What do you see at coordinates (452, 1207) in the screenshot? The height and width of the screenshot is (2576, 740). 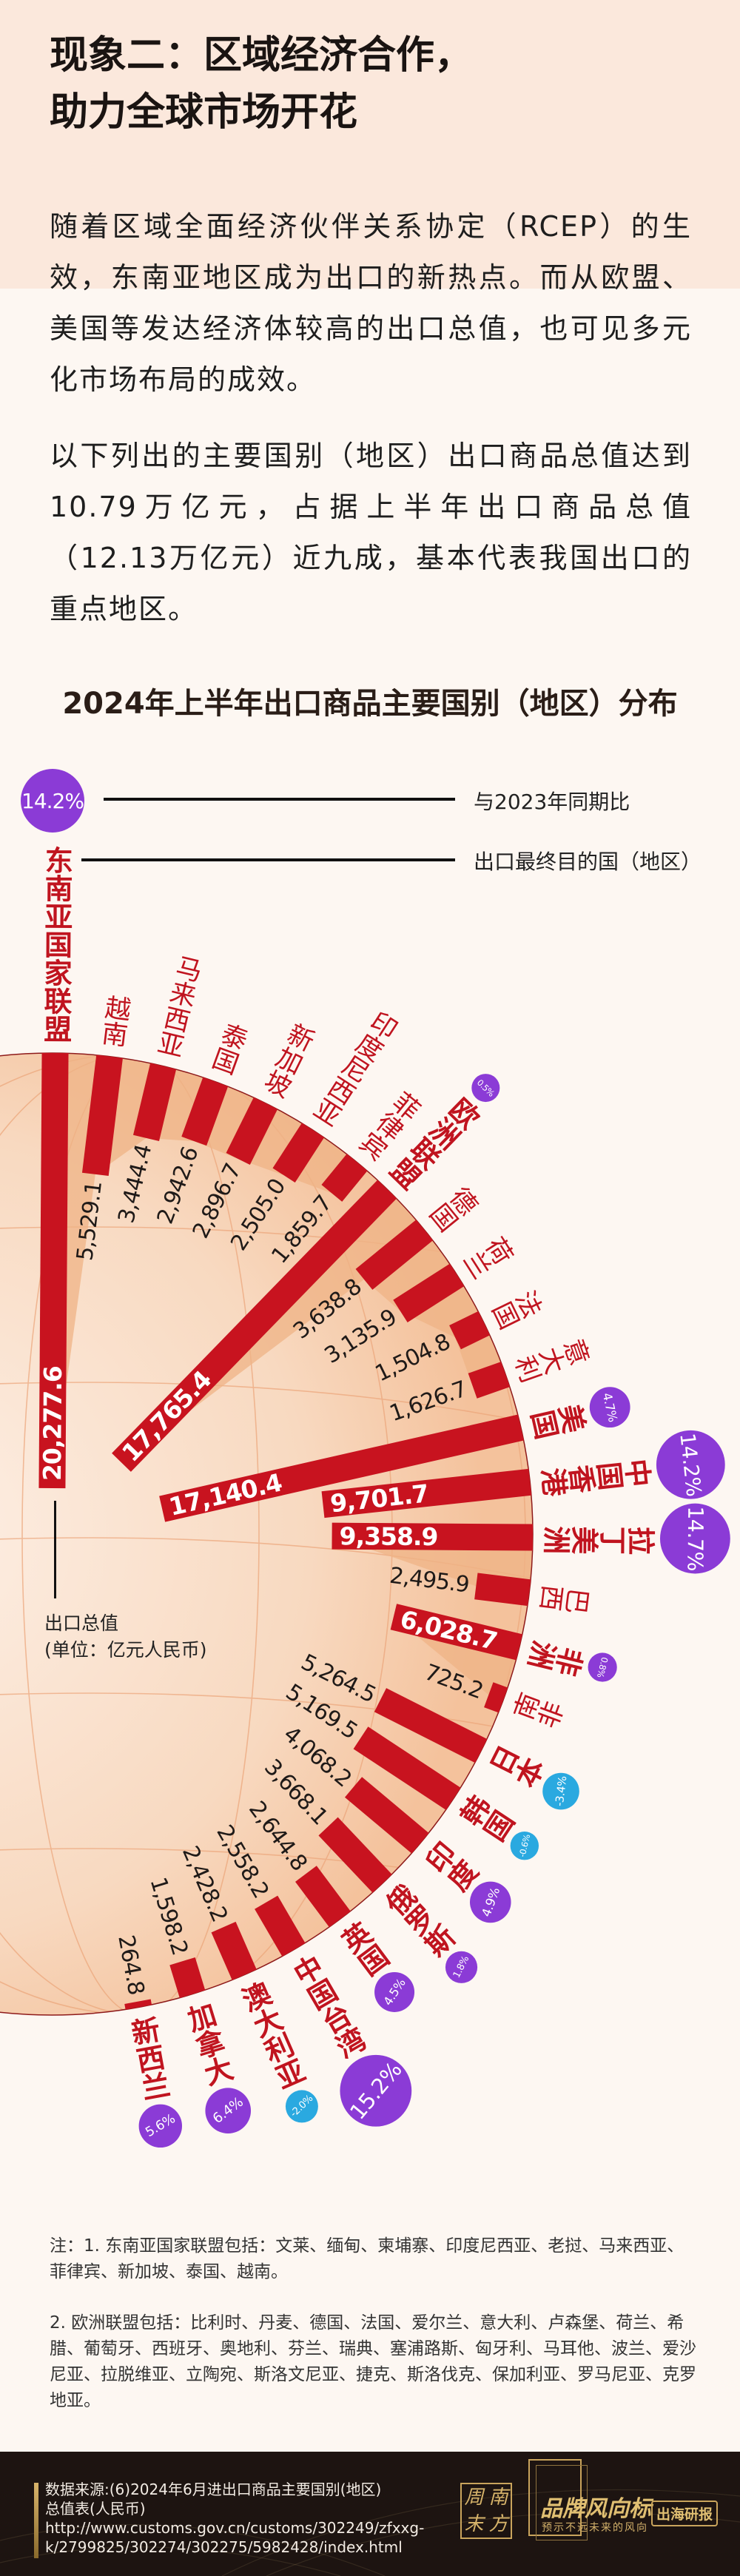 I see `region-label: 德国` at bounding box center [452, 1207].